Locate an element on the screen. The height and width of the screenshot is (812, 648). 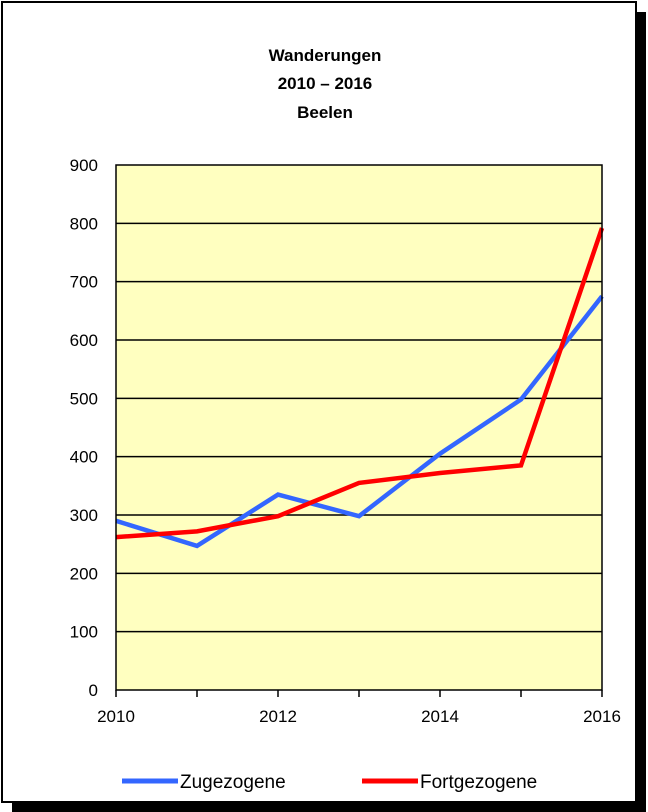
x-tick-label-2014: 2014 is located at coordinates (440, 716).